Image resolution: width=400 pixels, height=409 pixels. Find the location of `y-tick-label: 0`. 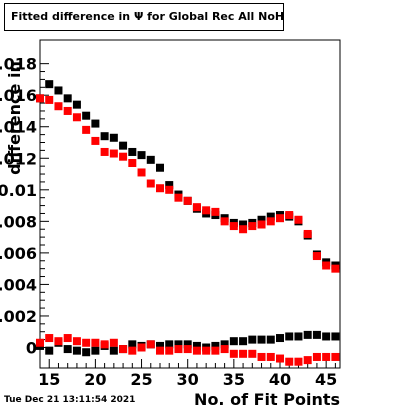

y-tick-label: 0 is located at coordinates (31, 348).